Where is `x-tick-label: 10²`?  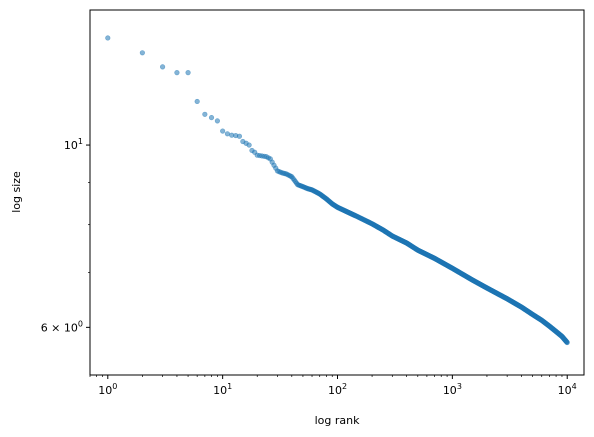 x-tick-label: 10² is located at coordinates (337, 389).